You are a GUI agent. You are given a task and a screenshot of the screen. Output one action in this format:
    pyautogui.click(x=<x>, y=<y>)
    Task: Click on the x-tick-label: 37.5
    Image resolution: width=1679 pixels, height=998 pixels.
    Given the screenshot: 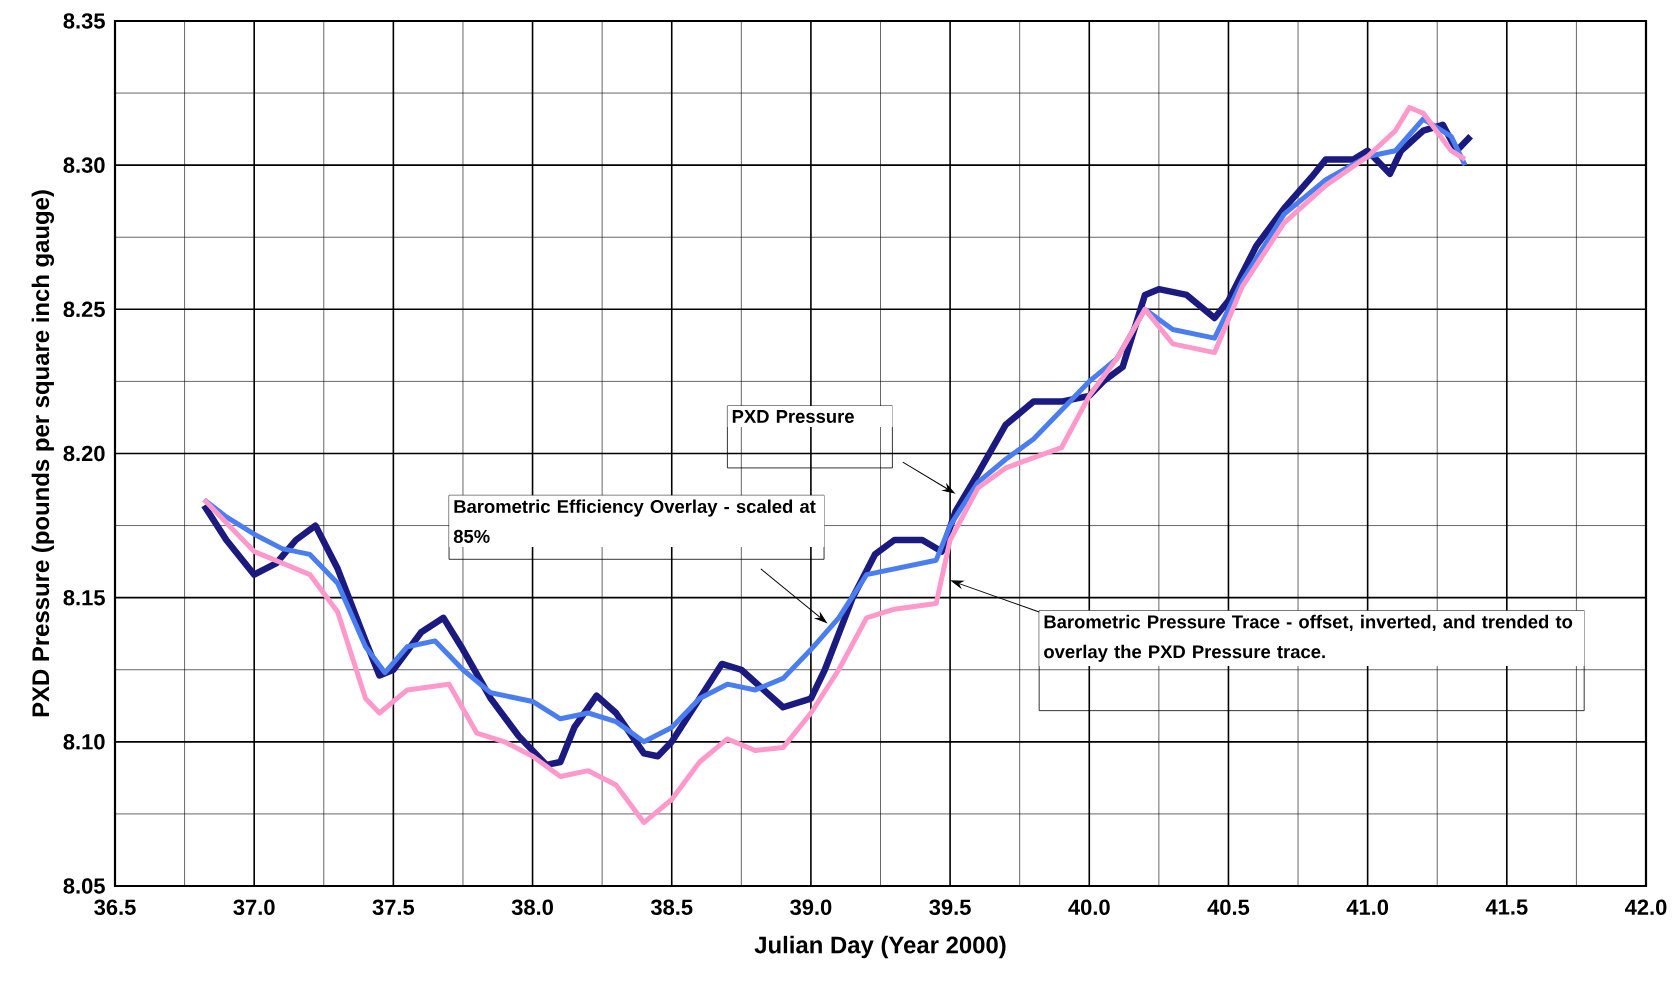 What is the action you would take?
    pyautogui.click(x=393, y=907)
    